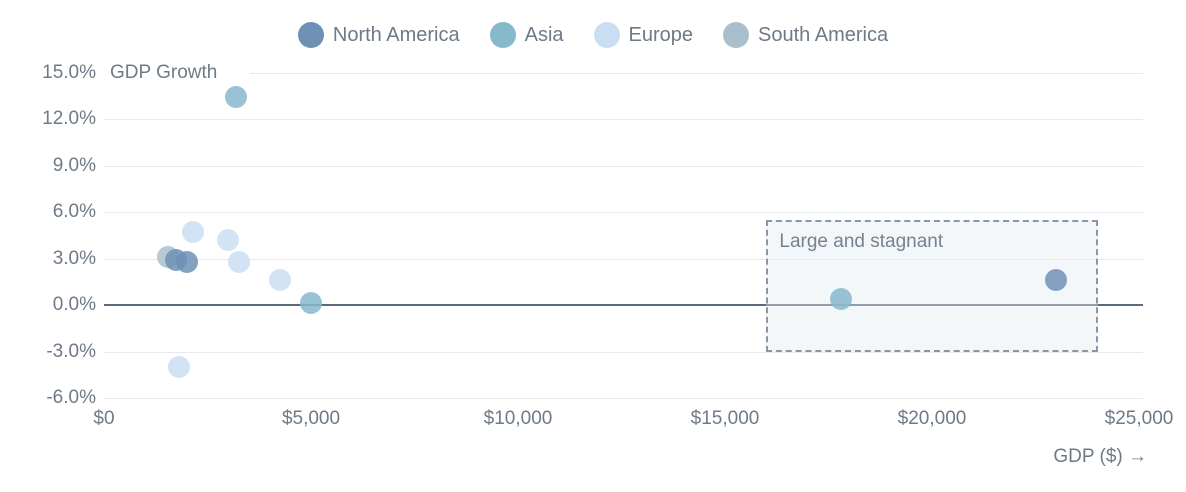 The image size is (1186, 492). Describe the element at coordinates (725, 418) in the screenshot. I see `x-tick-label: $15,000` at that location.